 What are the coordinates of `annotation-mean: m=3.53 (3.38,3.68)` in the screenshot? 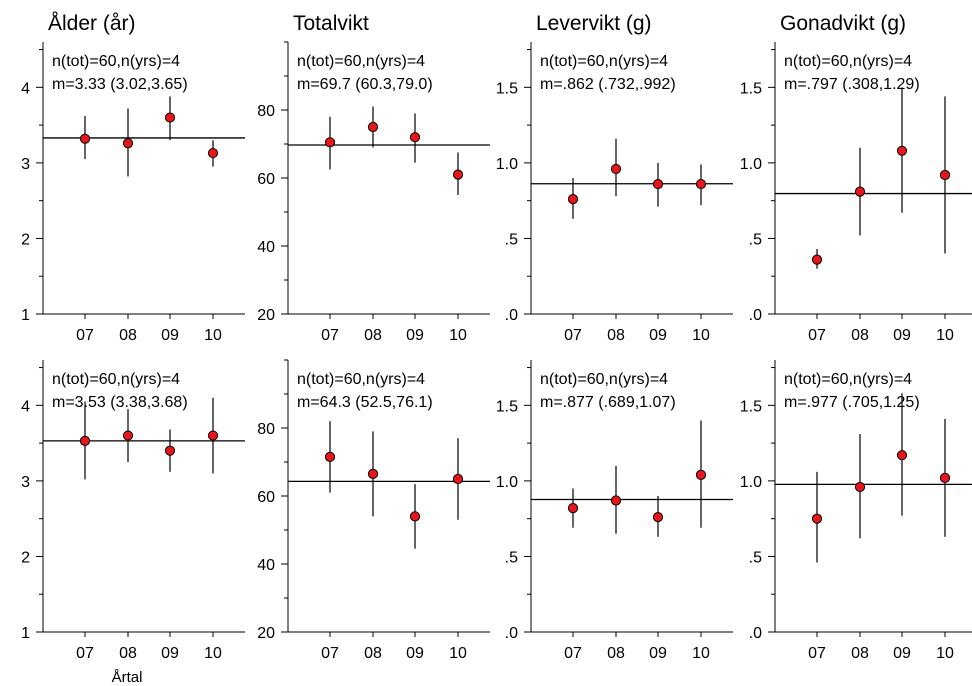 It's located at (120, 402).